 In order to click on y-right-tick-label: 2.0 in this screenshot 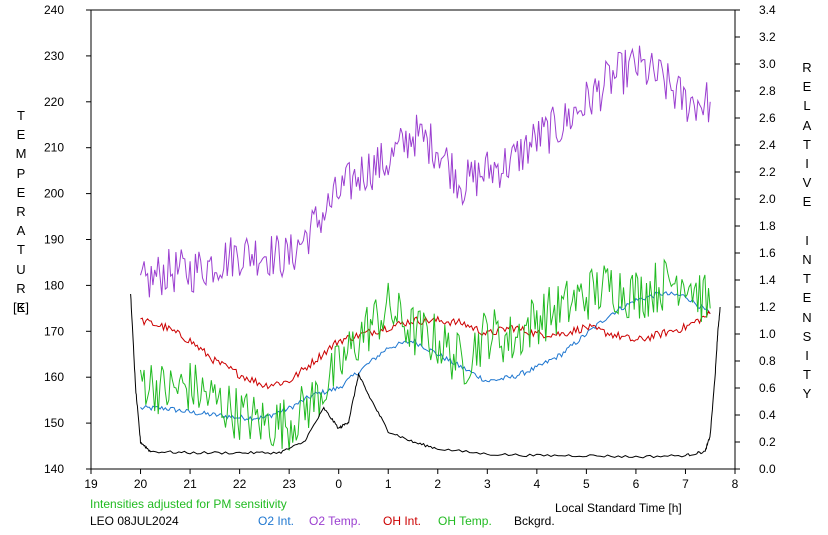, I will do `click(767, 199)`.